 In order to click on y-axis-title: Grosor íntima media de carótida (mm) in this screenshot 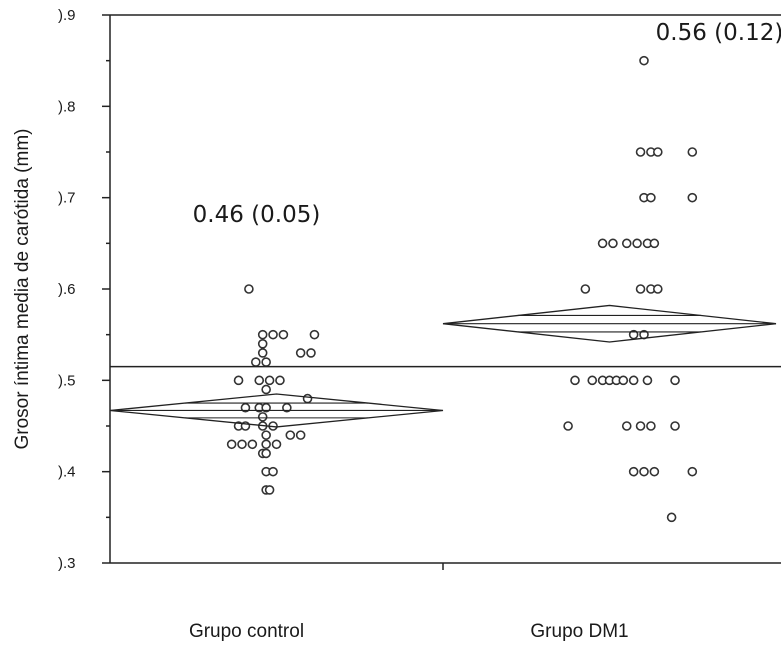, I will do `click(22, 289)`.